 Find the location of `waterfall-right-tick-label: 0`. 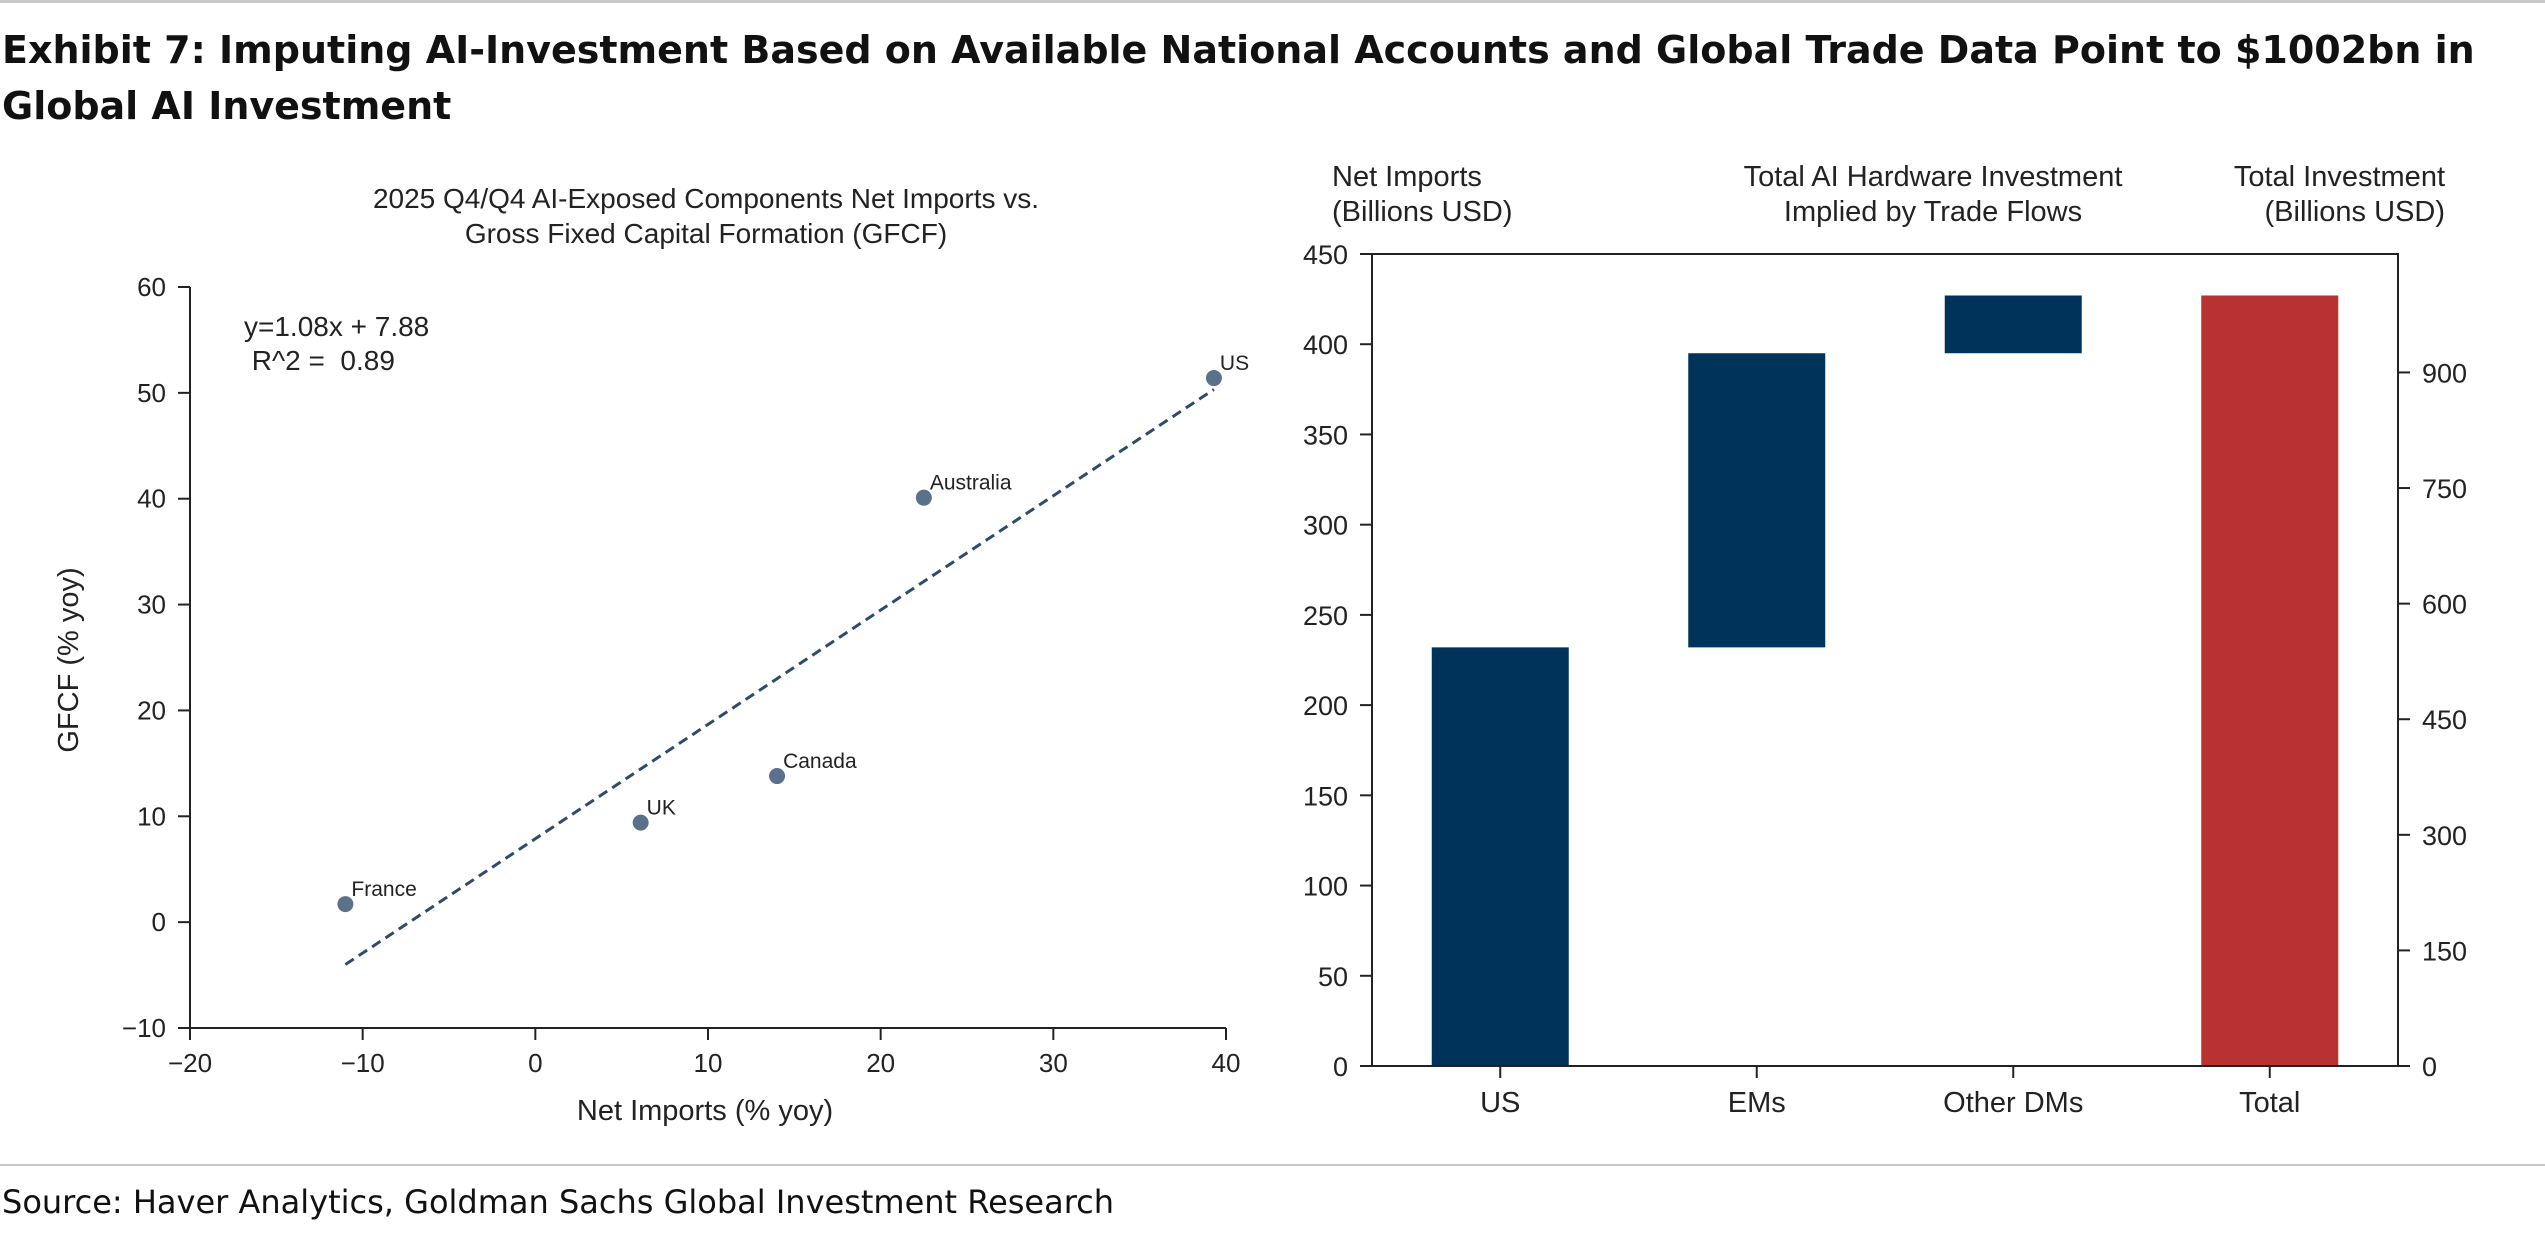

waterfall-right-tick-label: 0 is located at coordinates (2429, 1067).